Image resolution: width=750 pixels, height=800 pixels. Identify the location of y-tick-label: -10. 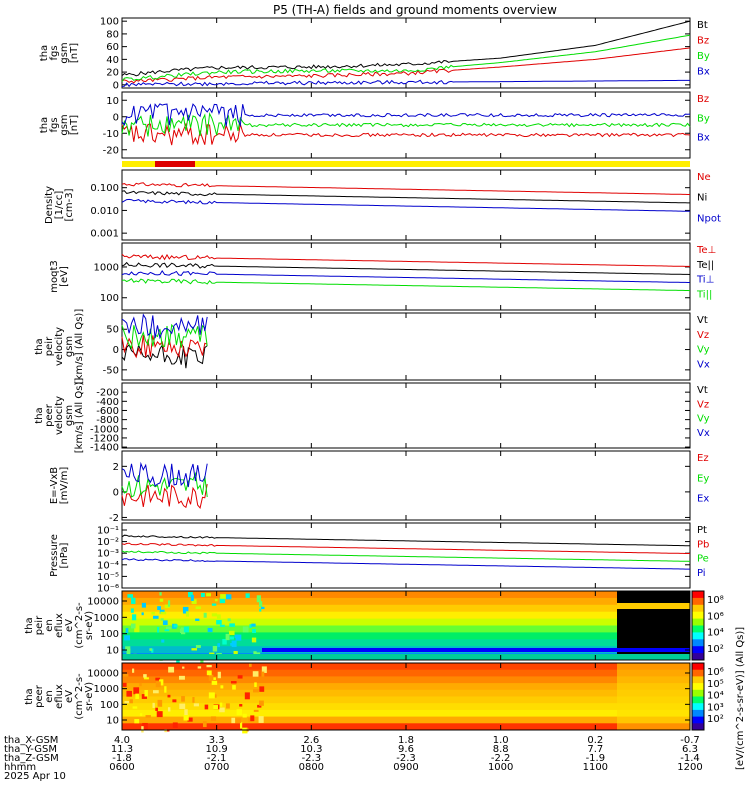
(111, 134).